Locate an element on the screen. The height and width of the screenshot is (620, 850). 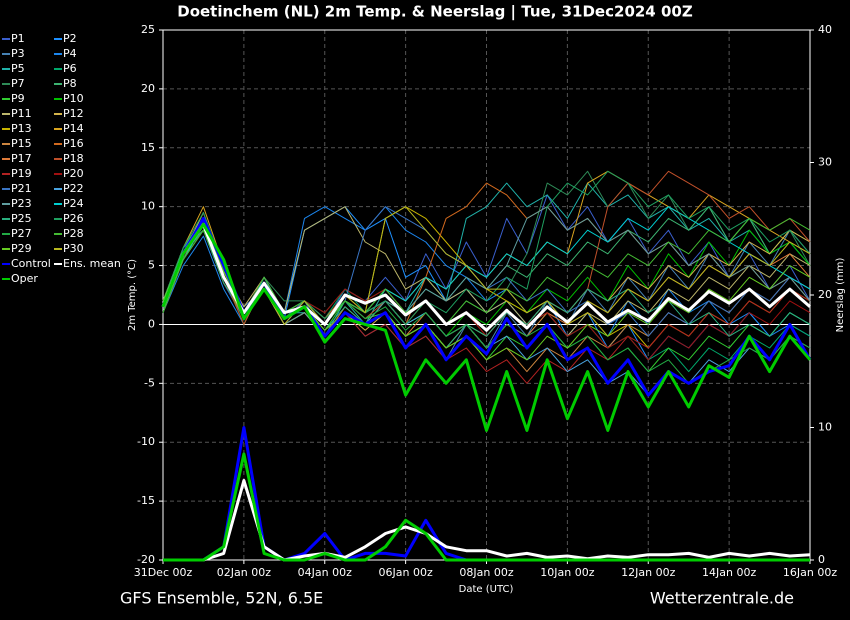
legend-label: P4 is located at coordinates (70, 53).